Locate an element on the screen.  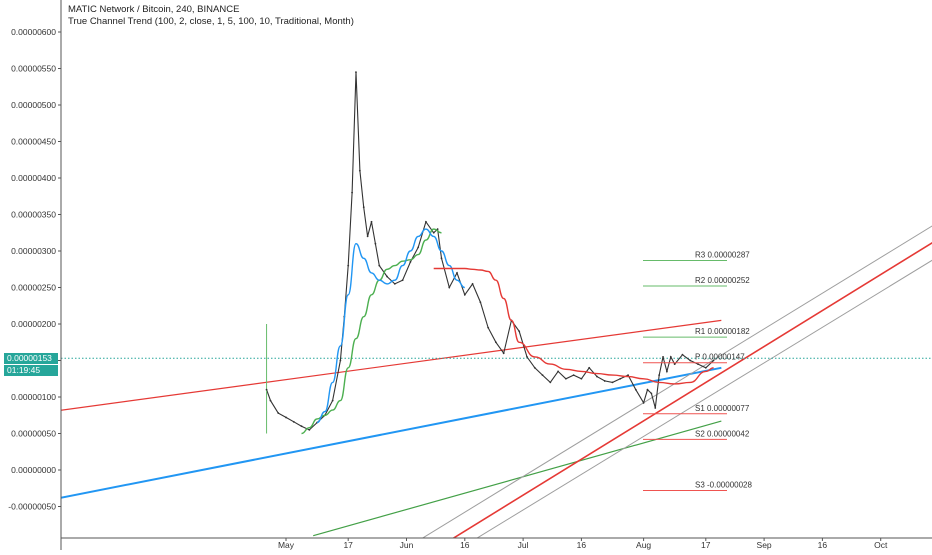
y-tick-label: 0.00000400 is located at coordinates (33, 178).